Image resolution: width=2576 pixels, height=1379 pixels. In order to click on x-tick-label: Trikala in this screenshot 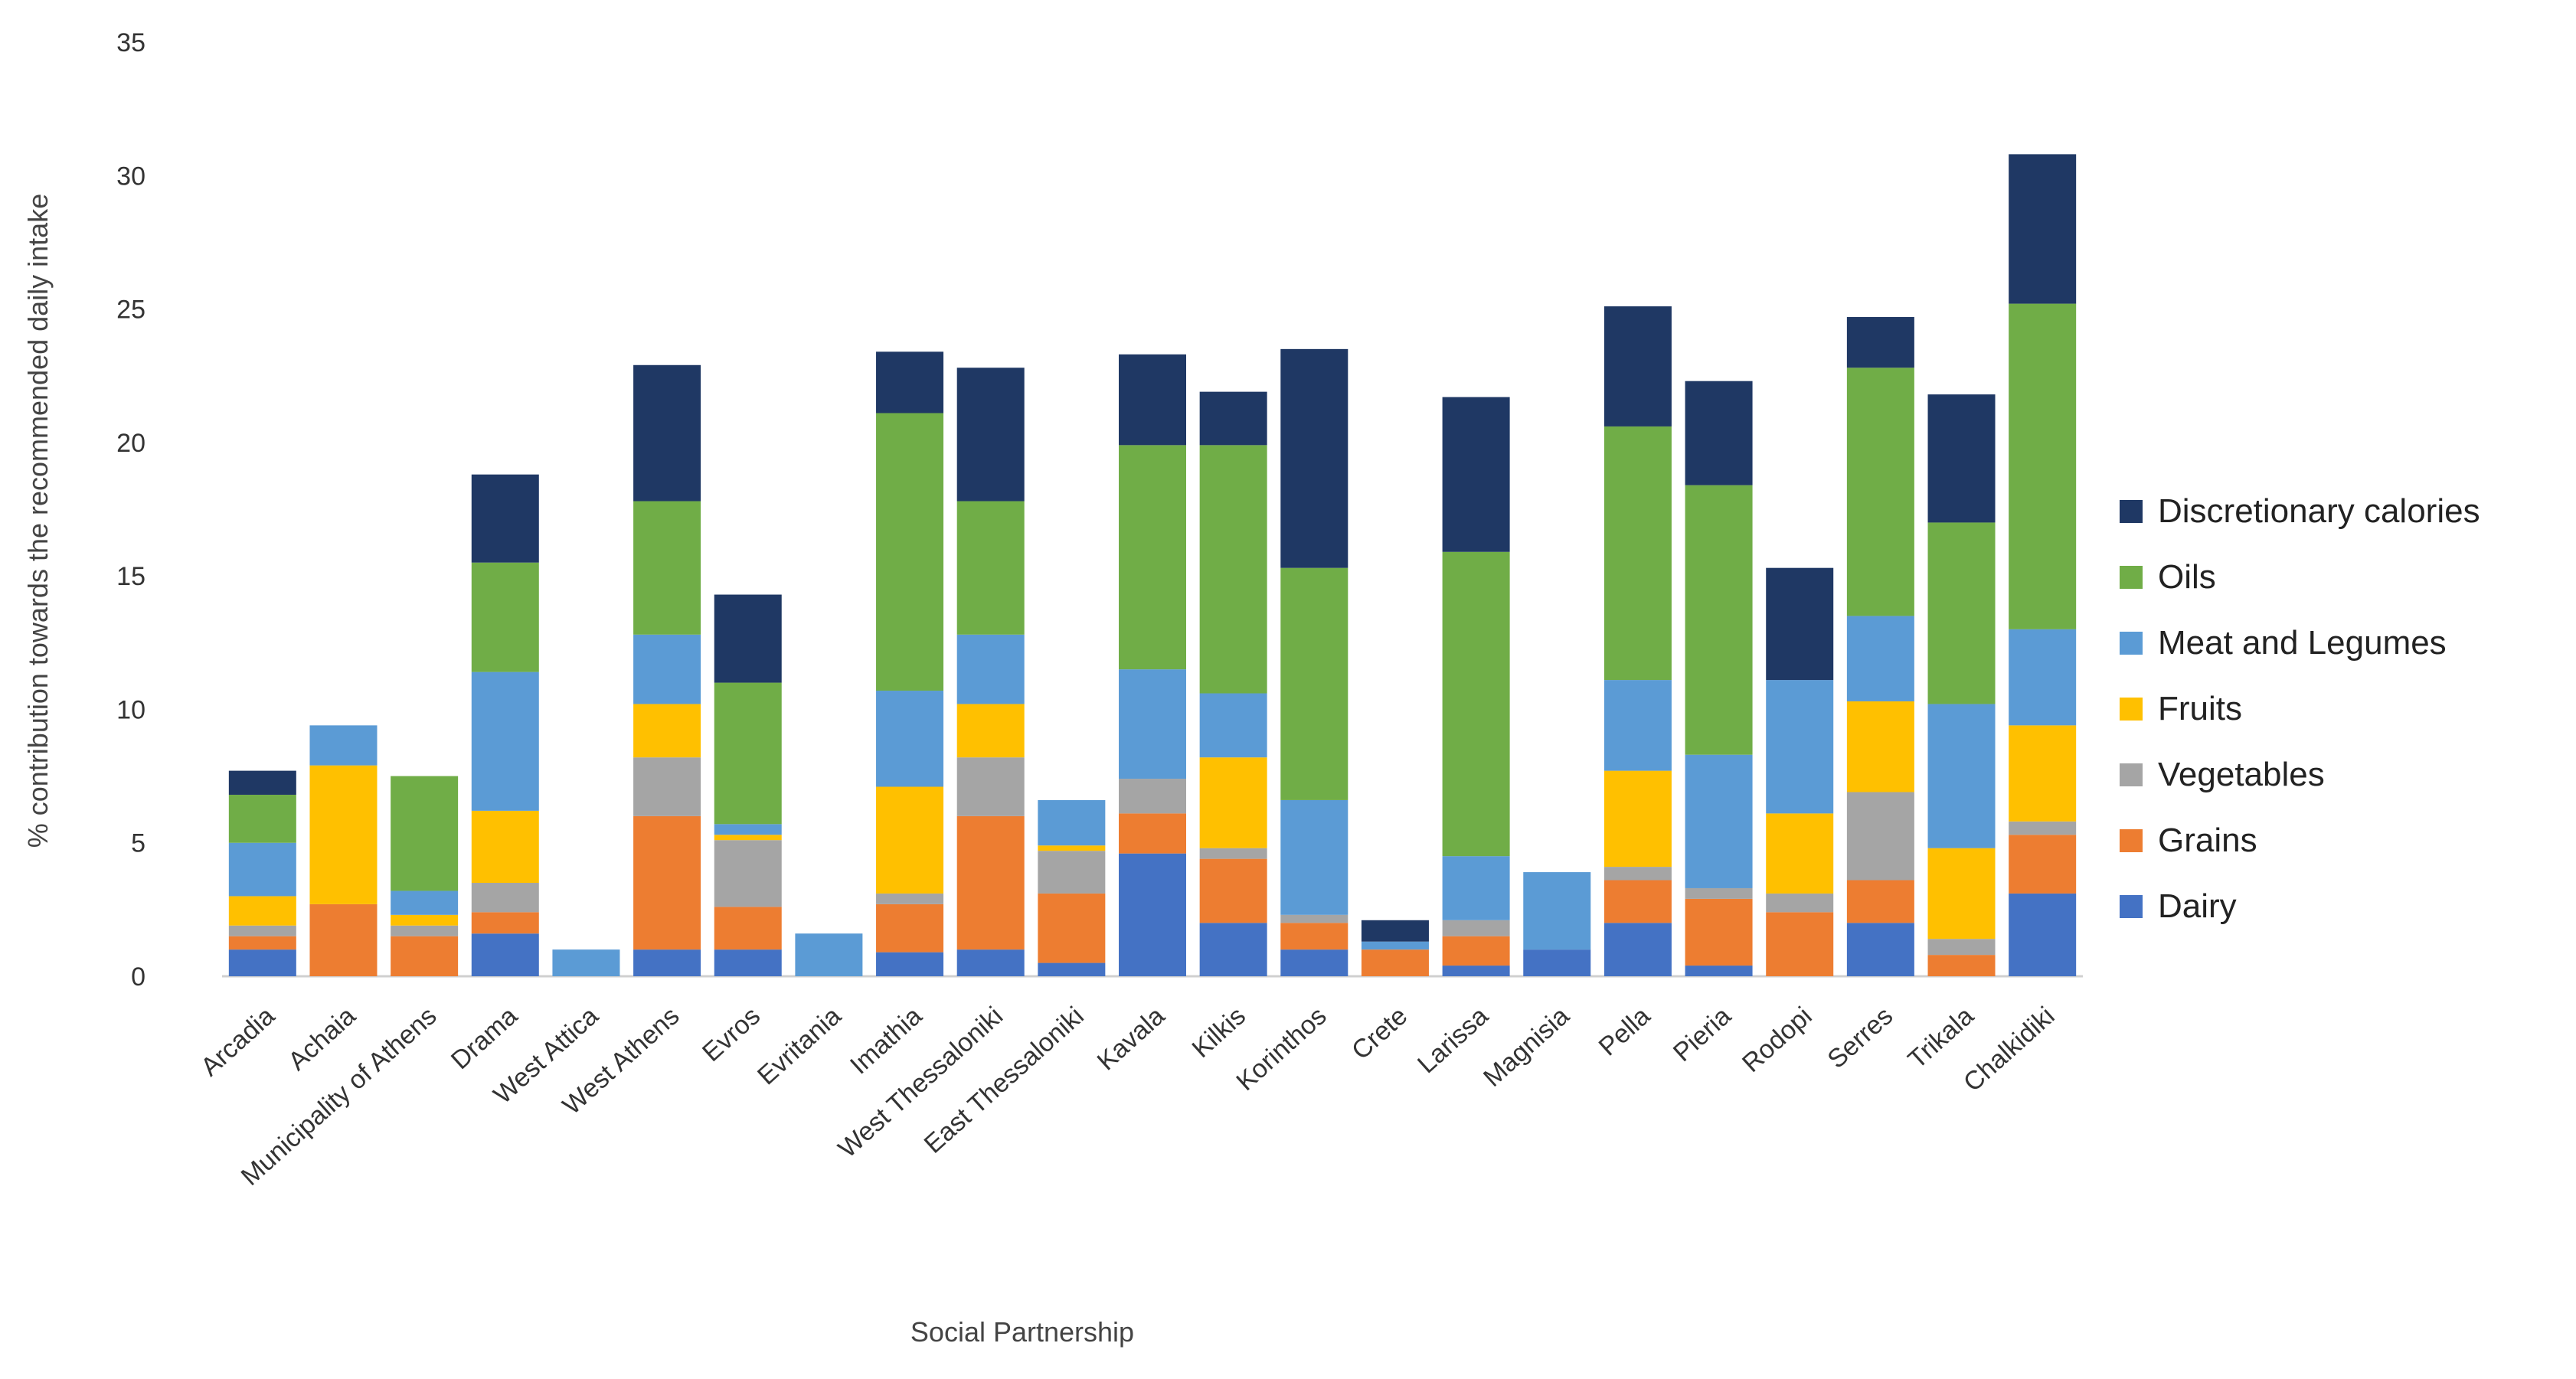, I will do `click(1941, 1038)`.